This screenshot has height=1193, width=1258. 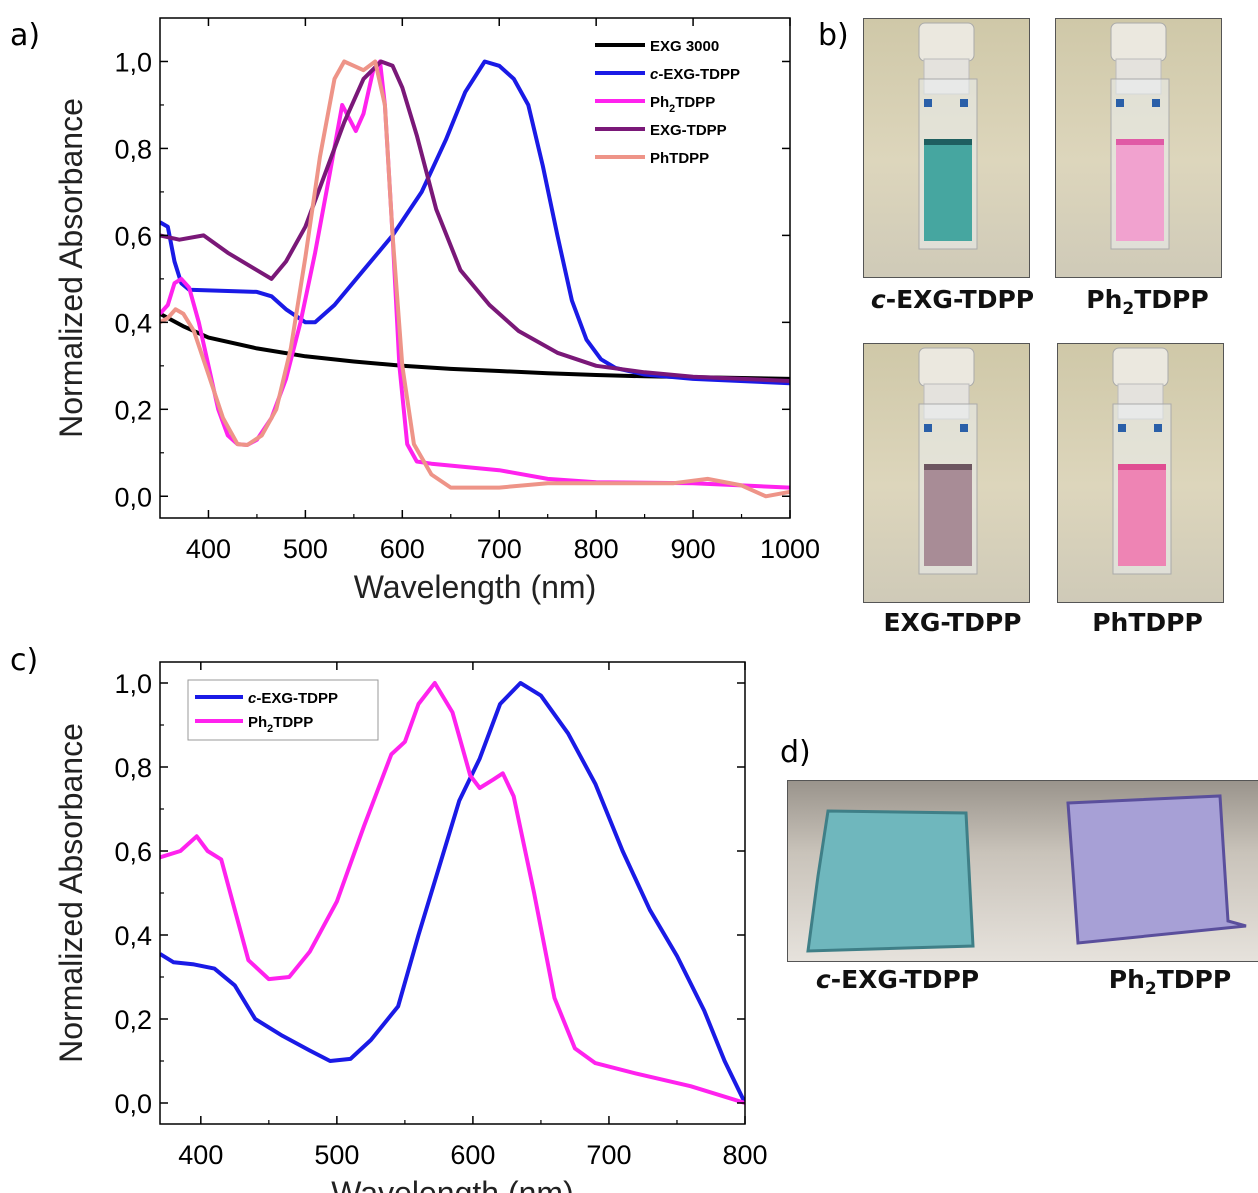 I want to click on legend: c-EXG-TDPP Ph2TDPP, so click(x=283, y=710).